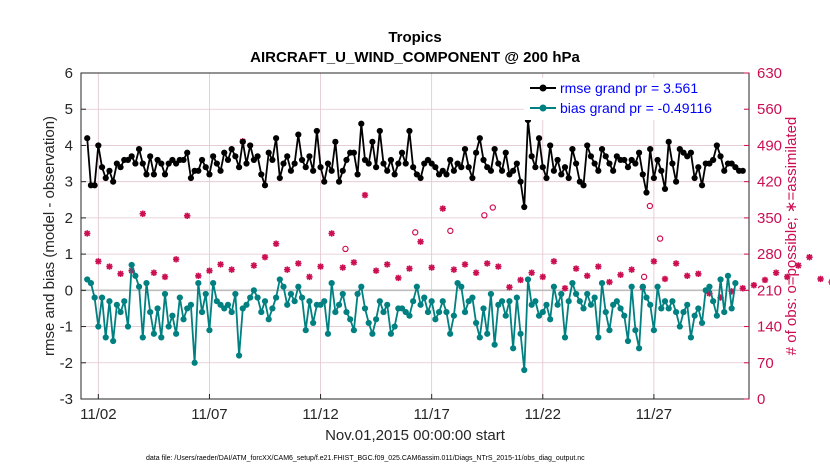 This screenshot has height=470, width=830. Describe the element at coordinates (66, 363) in the screenshot. I see `y-tick-left-label: -2` at that location.